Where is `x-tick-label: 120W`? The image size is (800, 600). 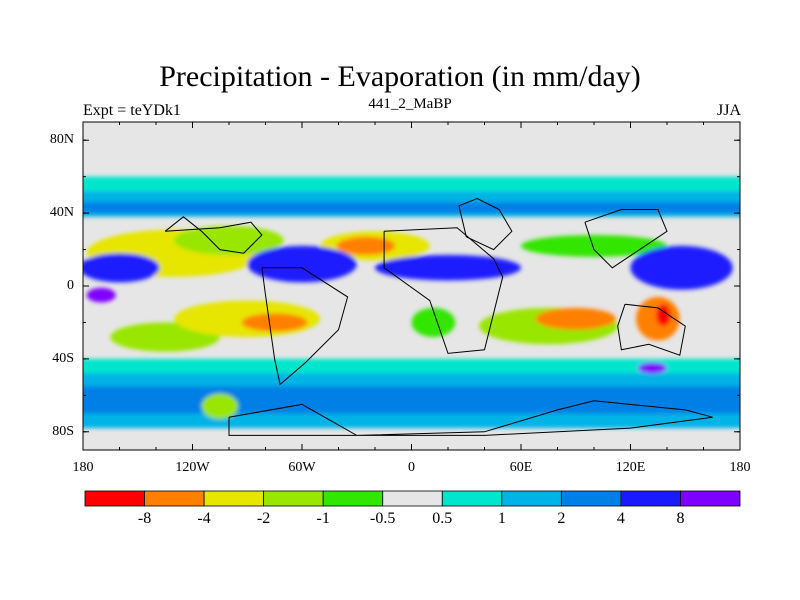
x-tick-label: 120W is located at coordinates (192, 467).